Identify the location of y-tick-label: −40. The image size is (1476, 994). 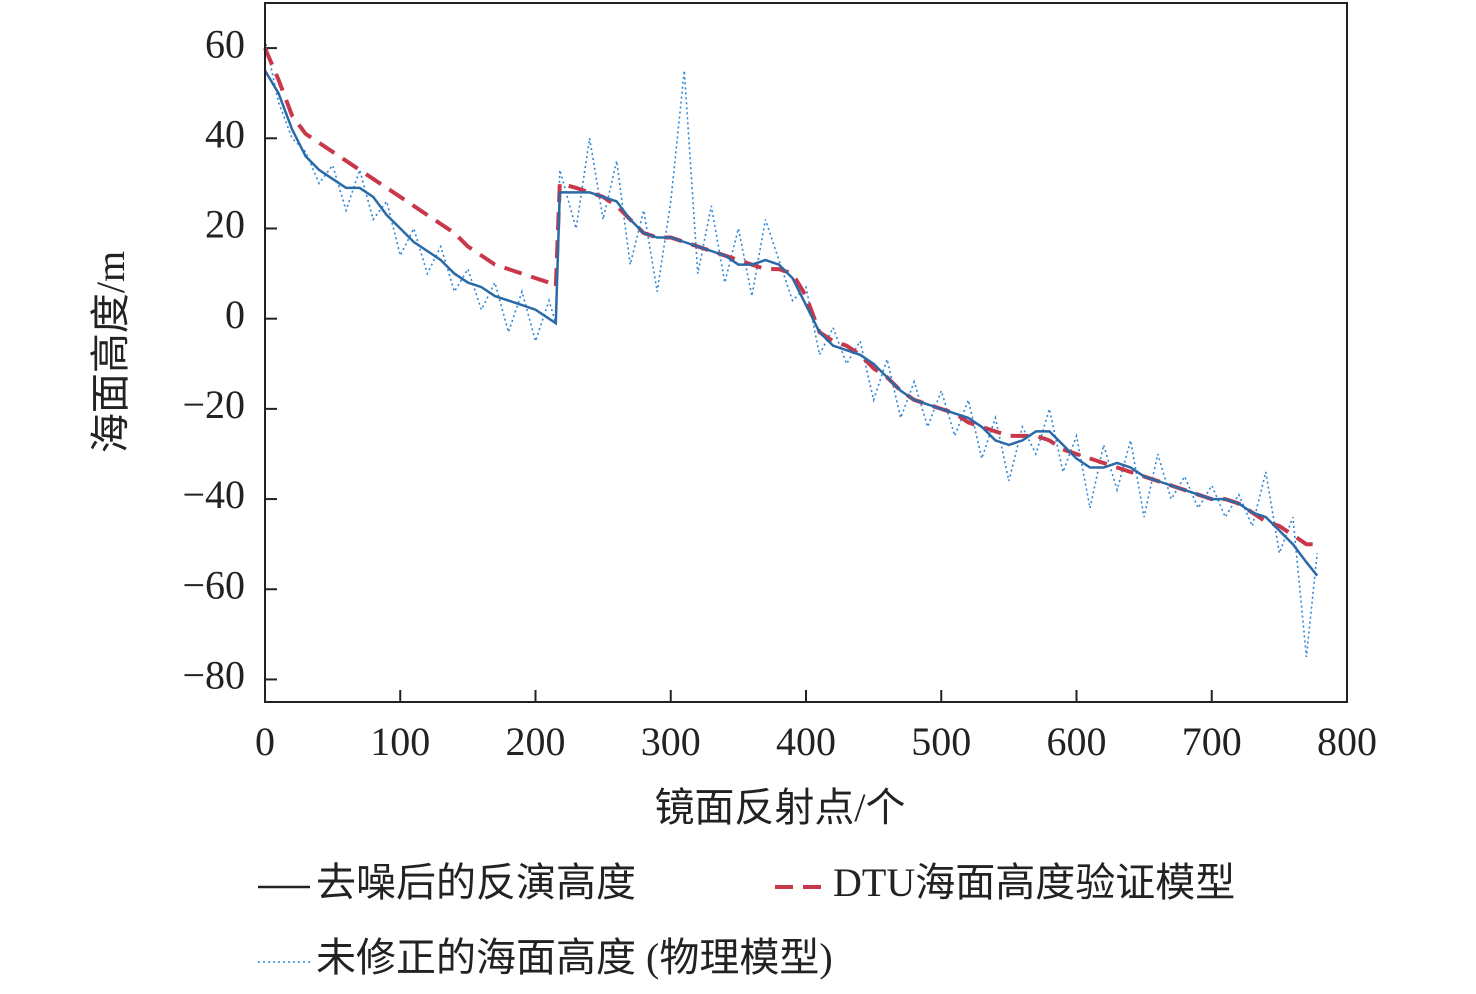
(213, 494).